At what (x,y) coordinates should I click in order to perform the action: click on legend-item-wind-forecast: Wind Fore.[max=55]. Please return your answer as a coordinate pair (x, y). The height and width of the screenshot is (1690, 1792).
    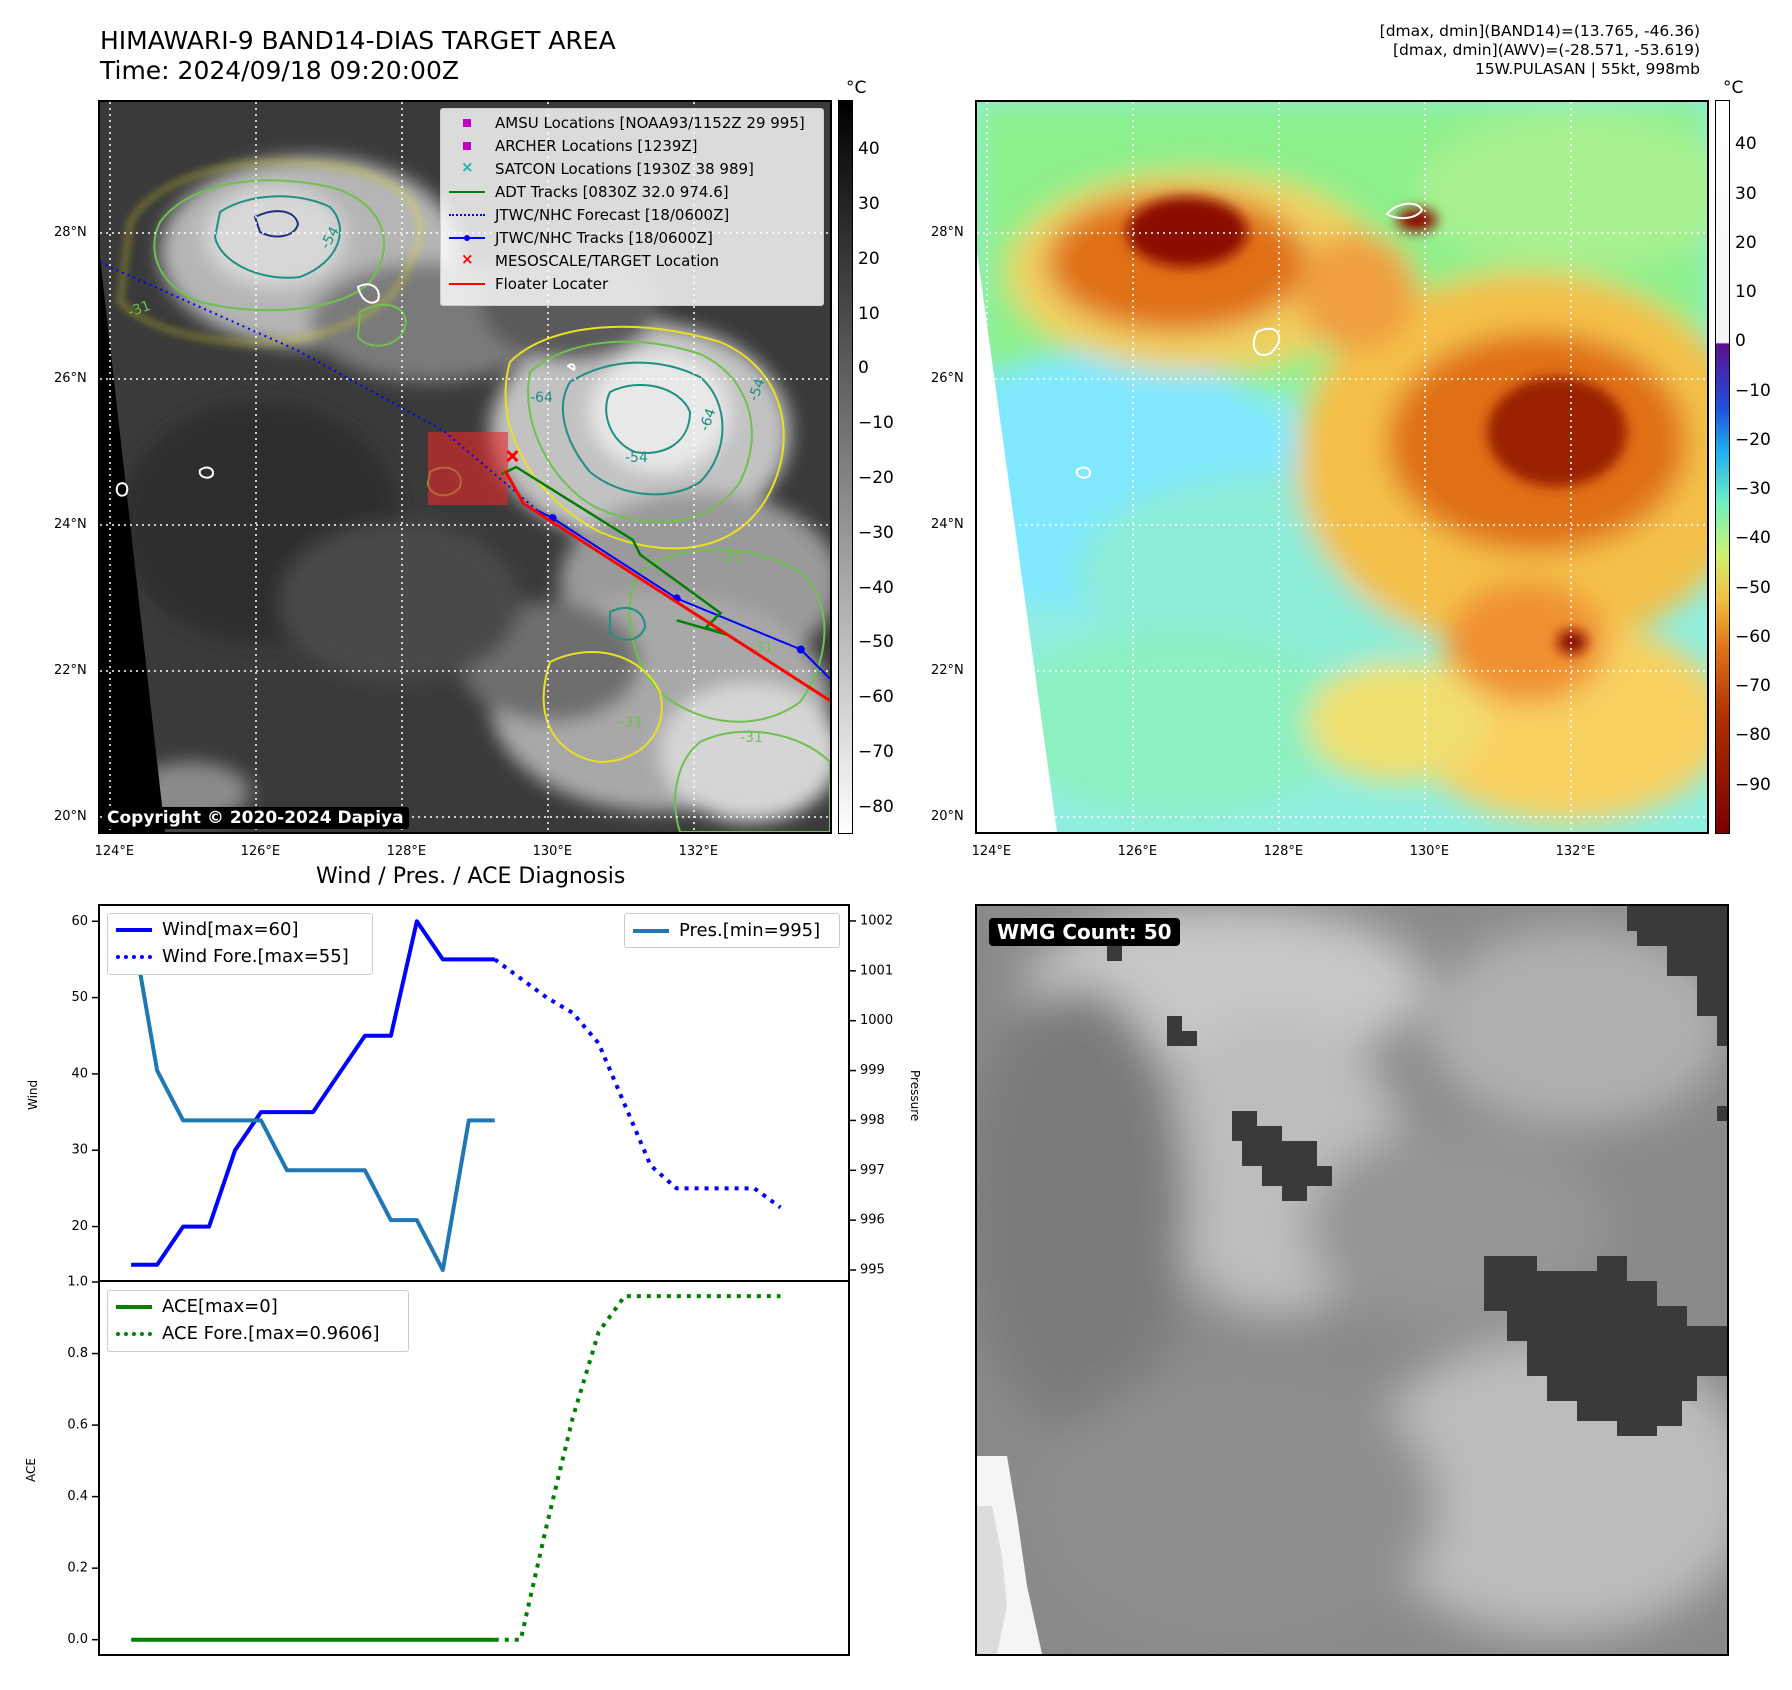
    Looking at the image, I should click on (240, 956).